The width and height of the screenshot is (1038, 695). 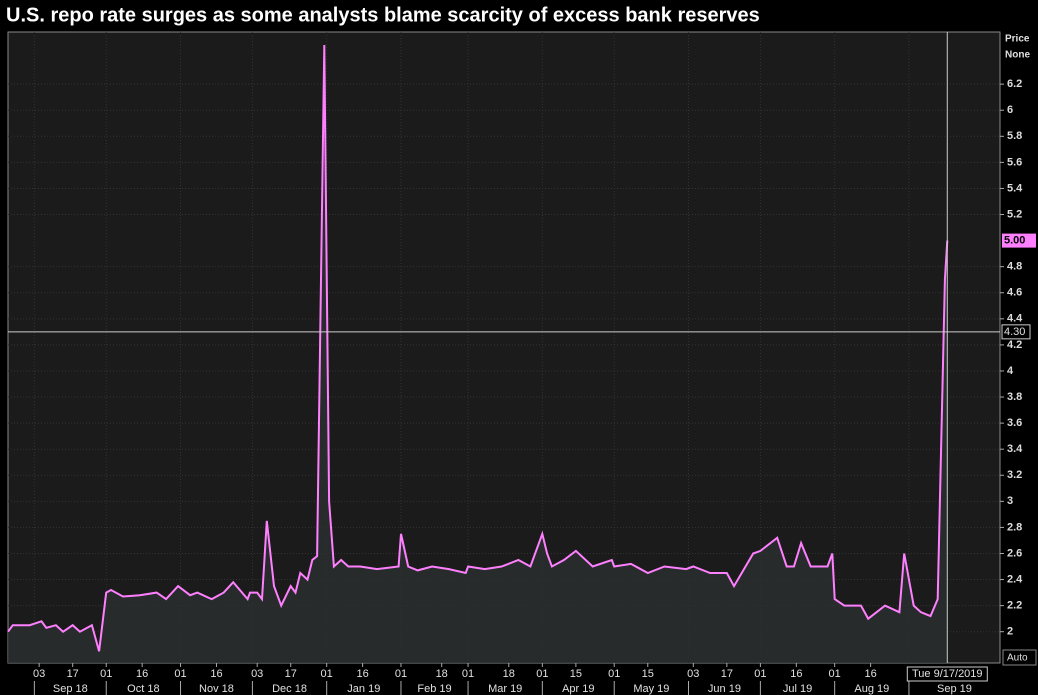 I want to click on y-tick-label: 3.2, so click(x=1014, y=475).